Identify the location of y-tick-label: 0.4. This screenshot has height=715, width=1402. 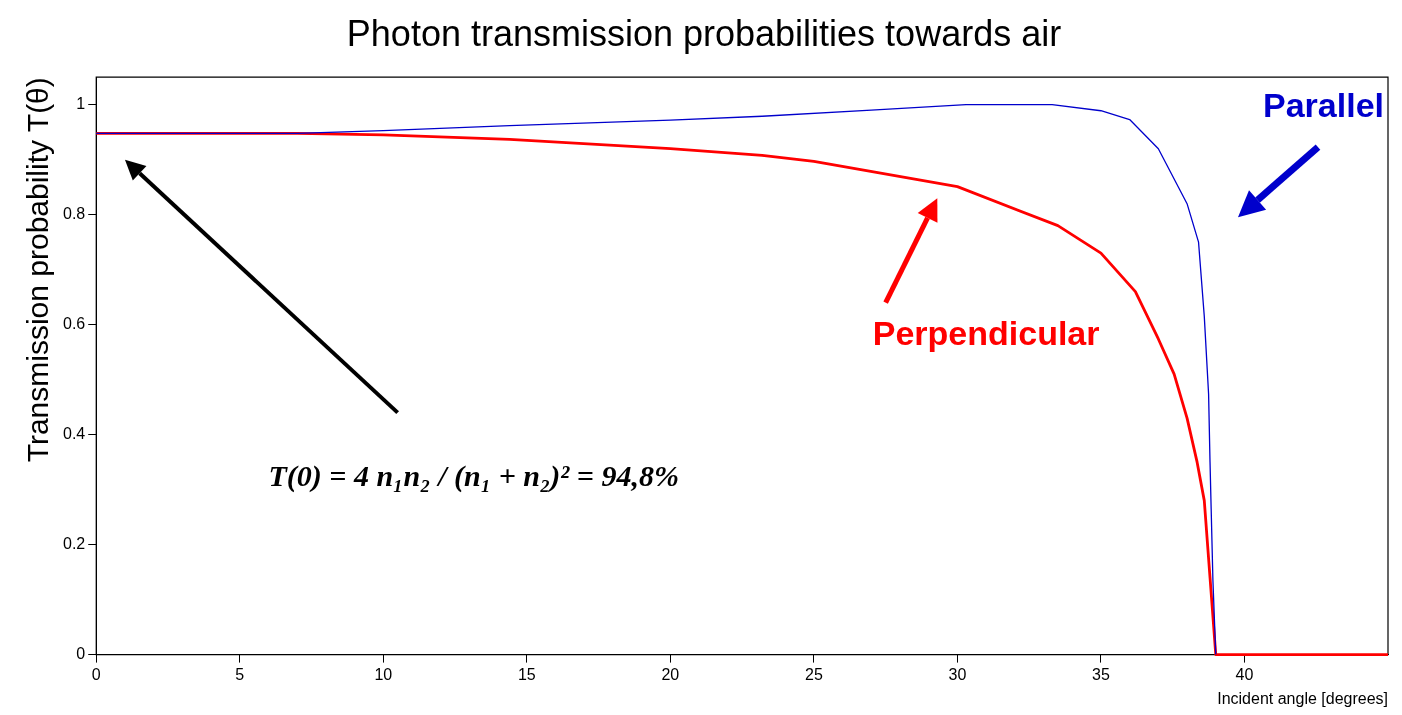
(74, 434).